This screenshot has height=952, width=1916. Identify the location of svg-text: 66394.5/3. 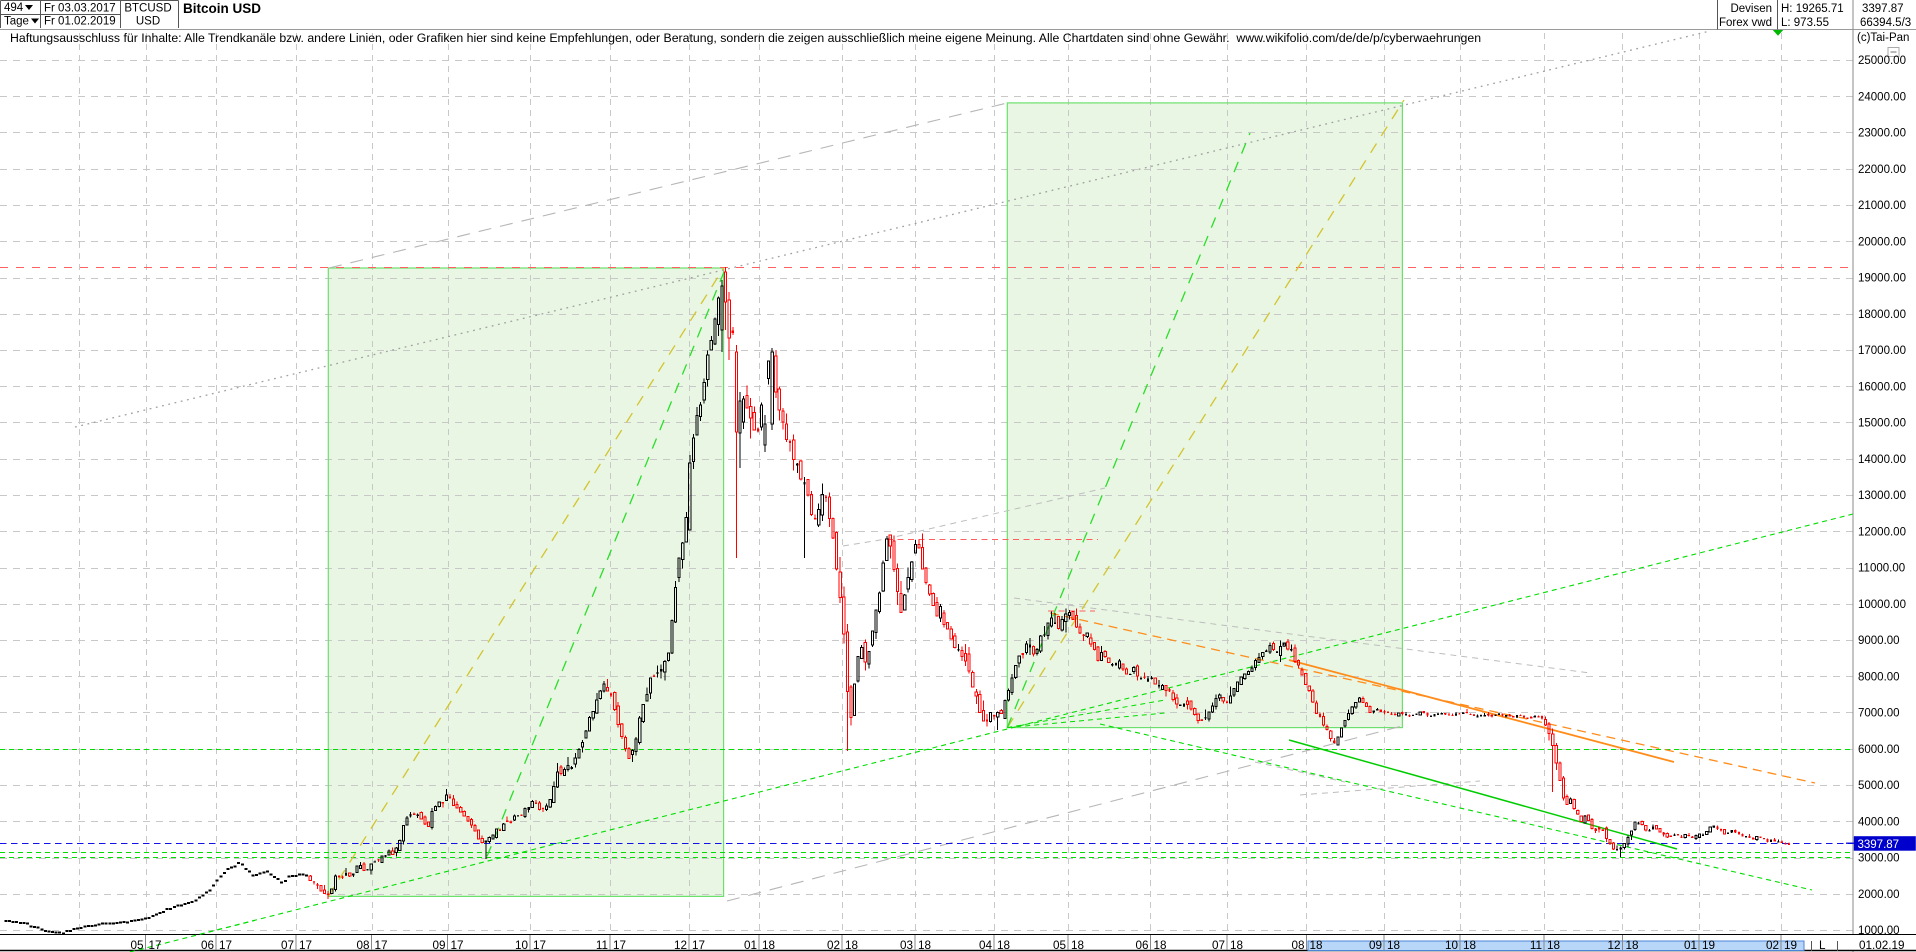
(1885, 23).